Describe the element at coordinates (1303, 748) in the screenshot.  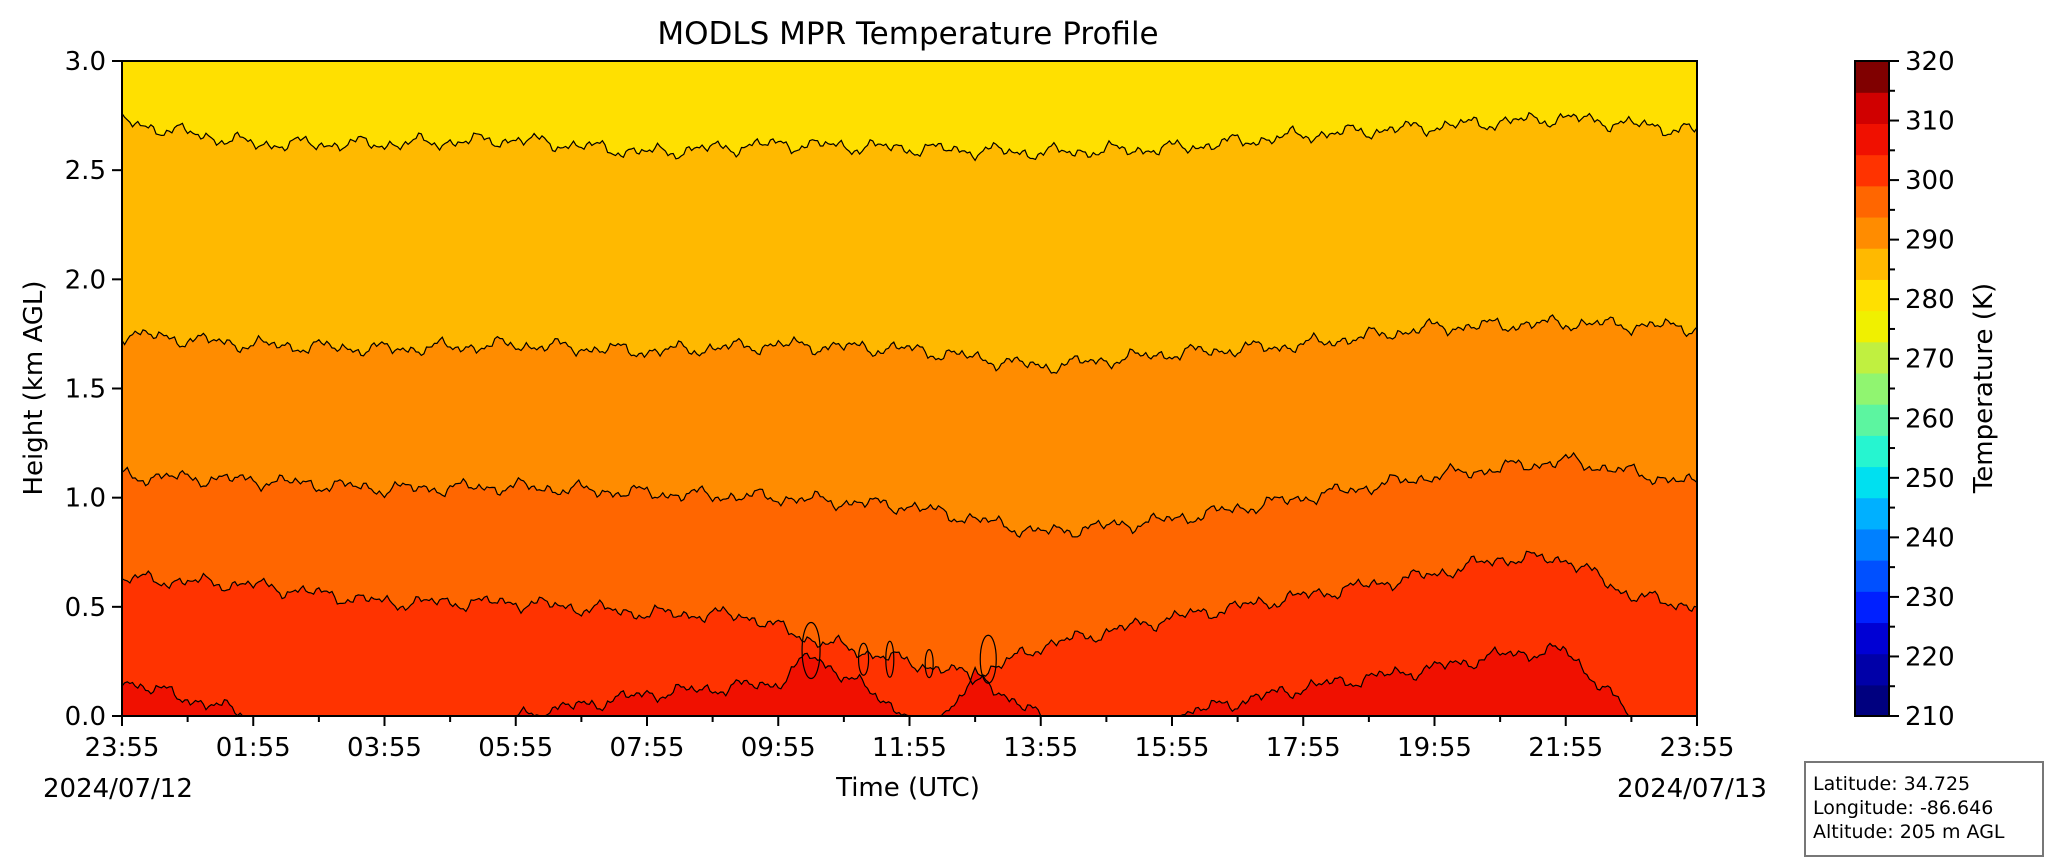
I see `x-tick-label: 17:55` at that location.